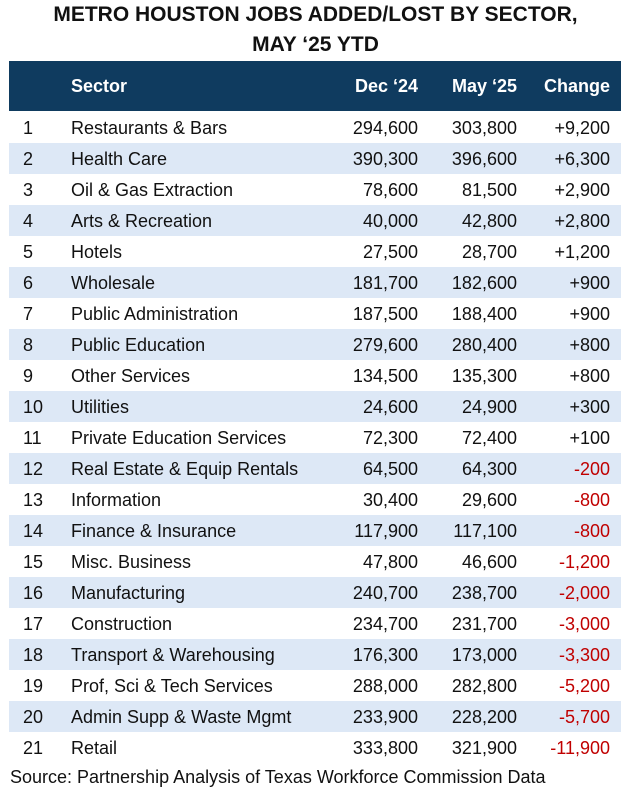 Image resolution: width=631 pixels, height=792 pixels. I want to click on may-25-value: 231,700, so click(484, 624).